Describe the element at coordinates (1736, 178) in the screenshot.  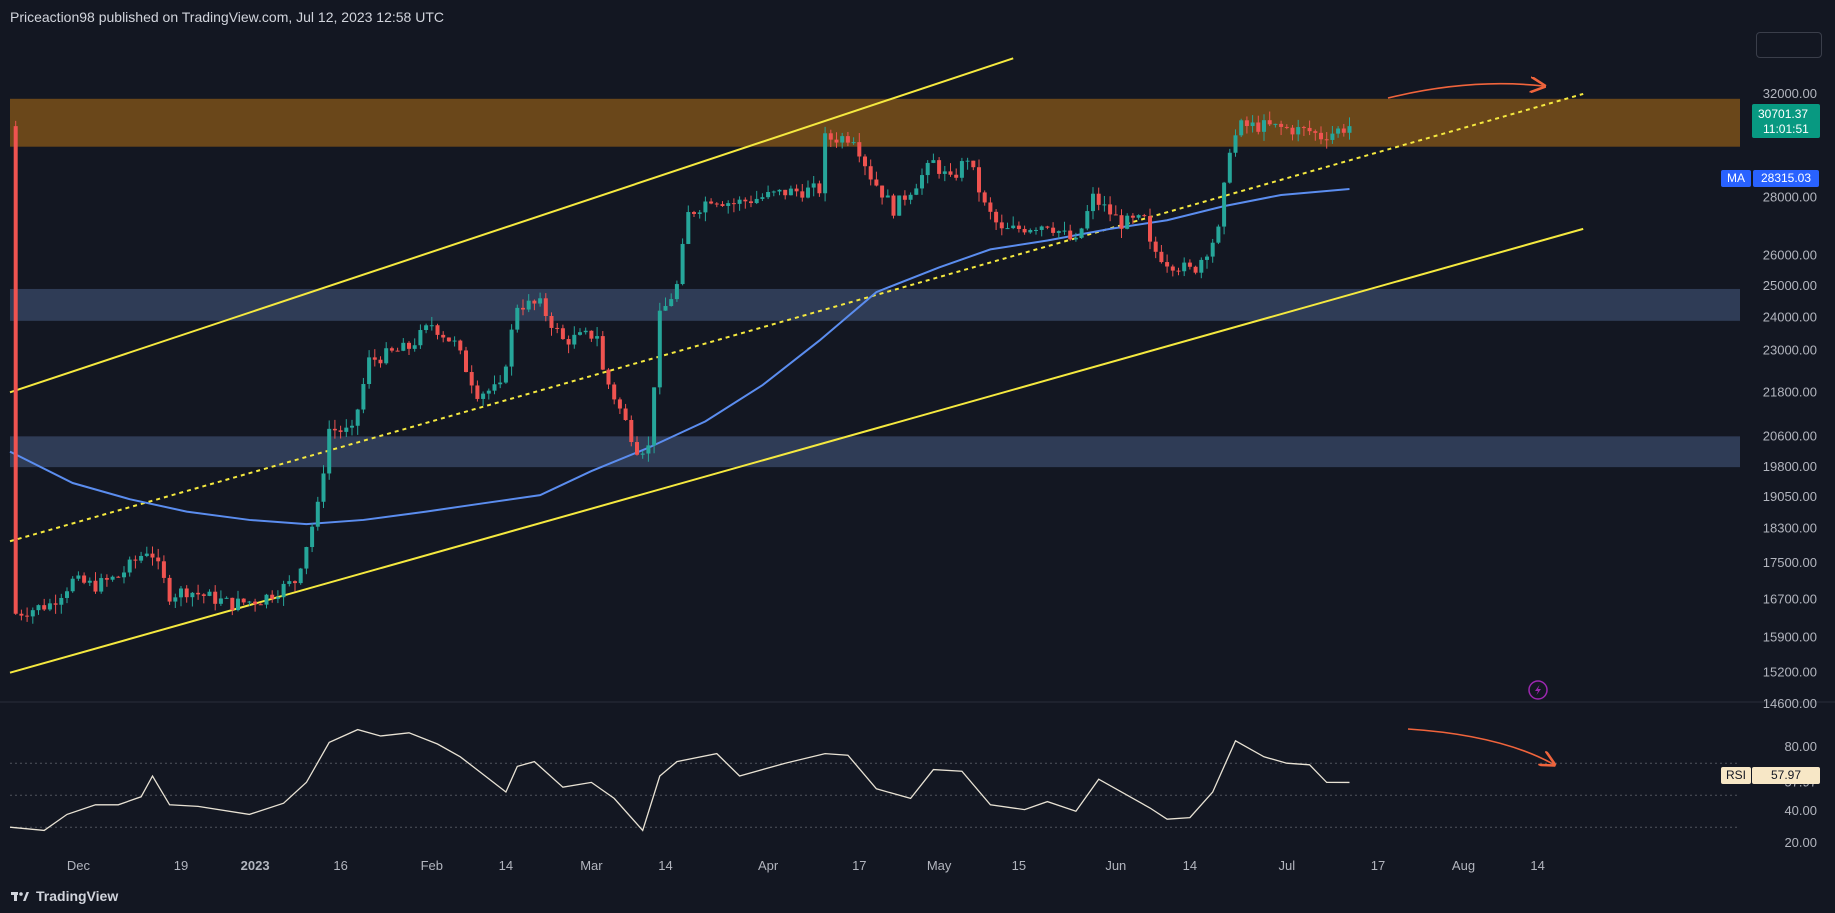
I see `ma-legend-label: MA` at that location.